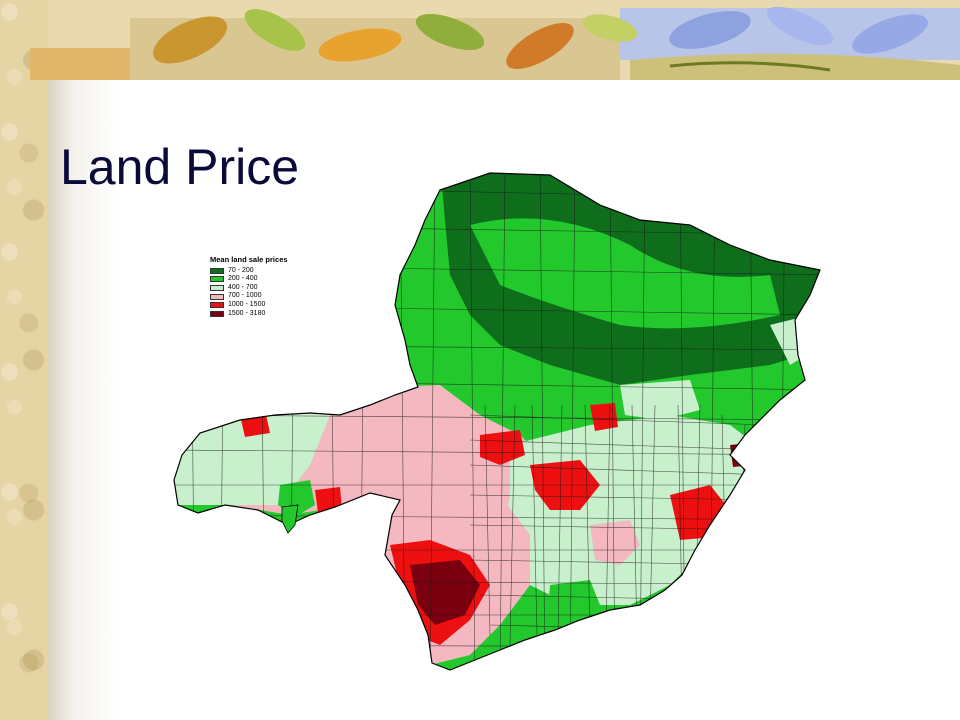 This screenshot has height=720, width=960. I want to click on legend-label: 700 - 1000, so click(245, 296).